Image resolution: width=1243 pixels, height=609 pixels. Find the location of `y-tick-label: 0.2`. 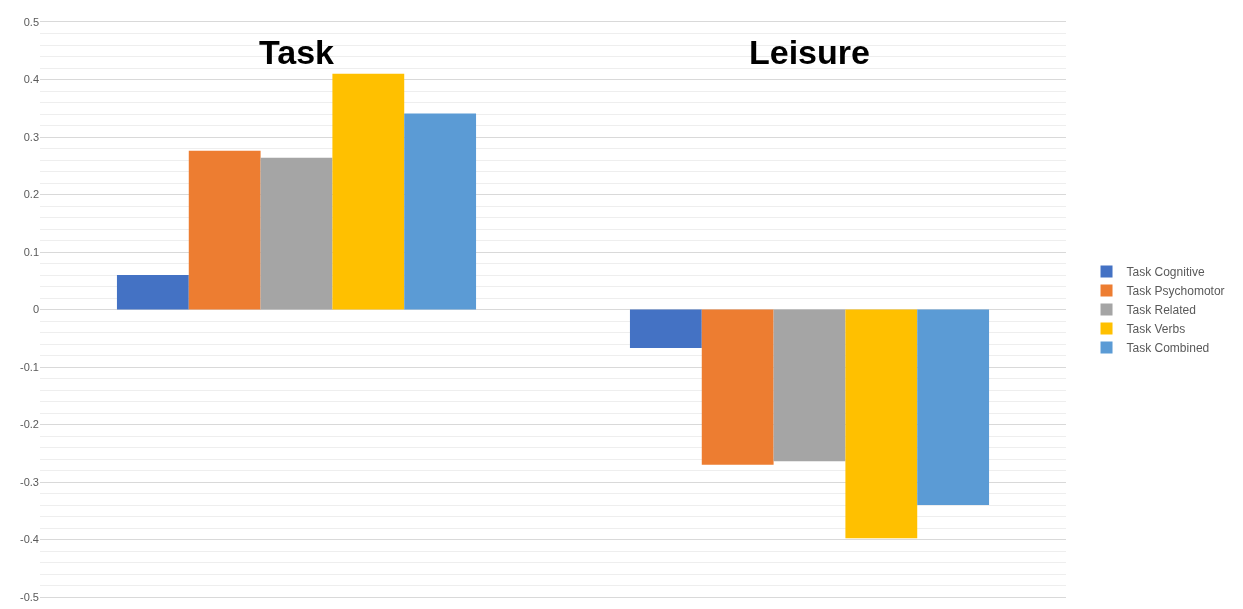

y-tick-label: 0.2 is located at coordinates (31, 194).